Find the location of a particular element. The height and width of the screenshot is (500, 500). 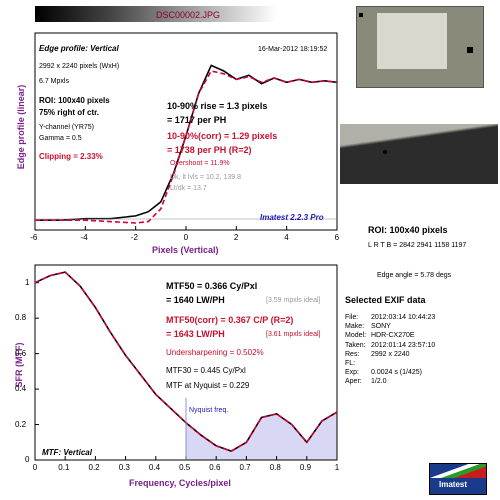

mtf-xtick-label: 0.7 is located at coordinates (245, 467).